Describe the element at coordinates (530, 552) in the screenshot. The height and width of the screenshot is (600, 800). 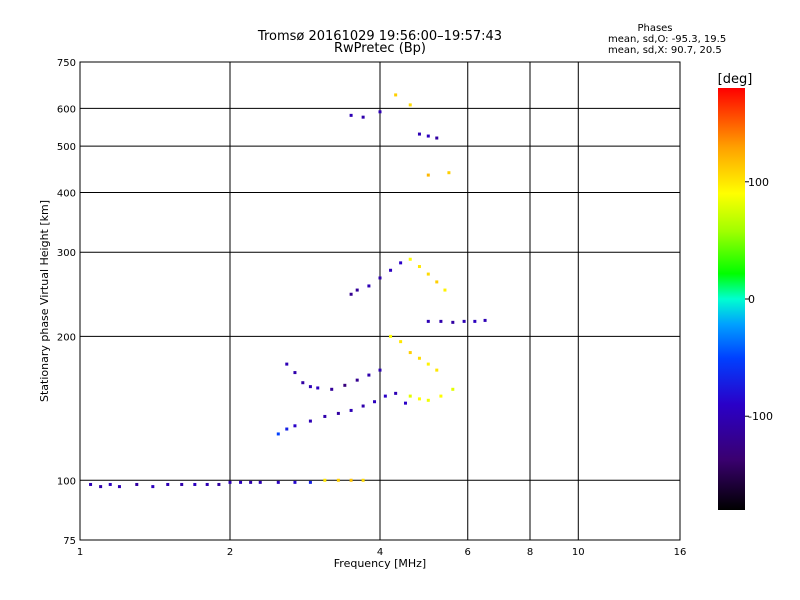
I see `x-tick-label-4: 8` at that location.